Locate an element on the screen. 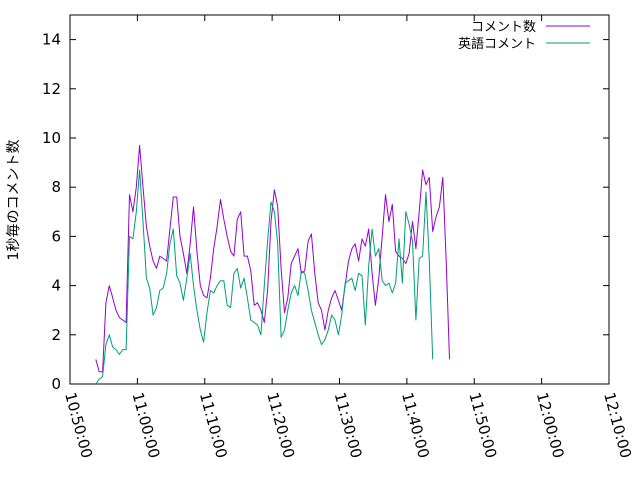 This screenshot has height=480, width=640. x-tick-label: 11:40:00 is located at coordinates (415, 425).